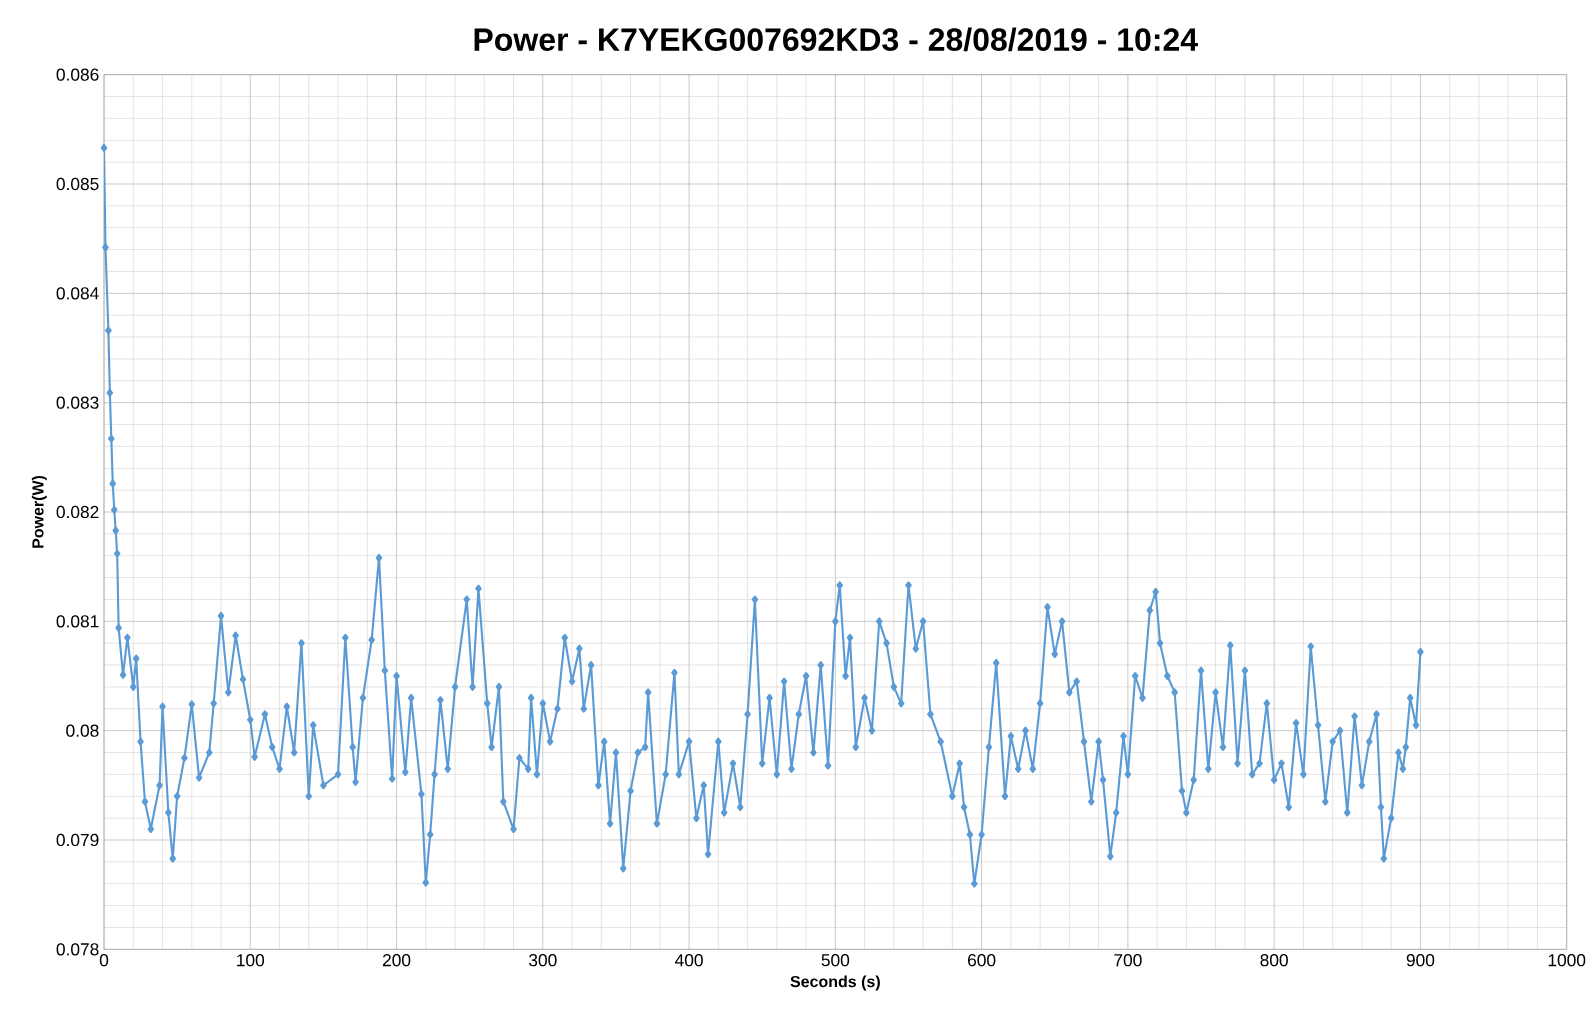  Describe the element at coordinates (1274, 960) in the screenshot. I see `x-tick-label: 800` at that location.